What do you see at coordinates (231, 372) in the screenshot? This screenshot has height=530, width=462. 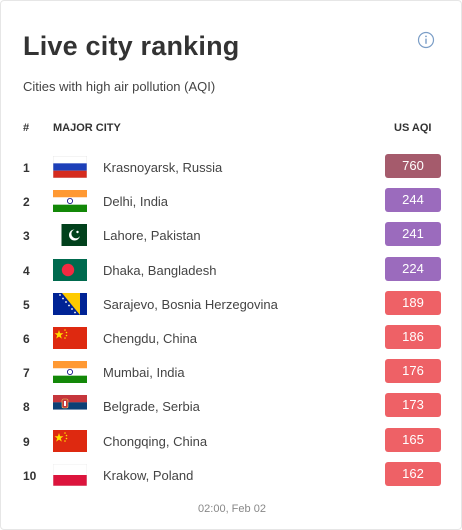 I see `ranking-row: 7 Mumbai, India 176` at bounding box center [231, 372].